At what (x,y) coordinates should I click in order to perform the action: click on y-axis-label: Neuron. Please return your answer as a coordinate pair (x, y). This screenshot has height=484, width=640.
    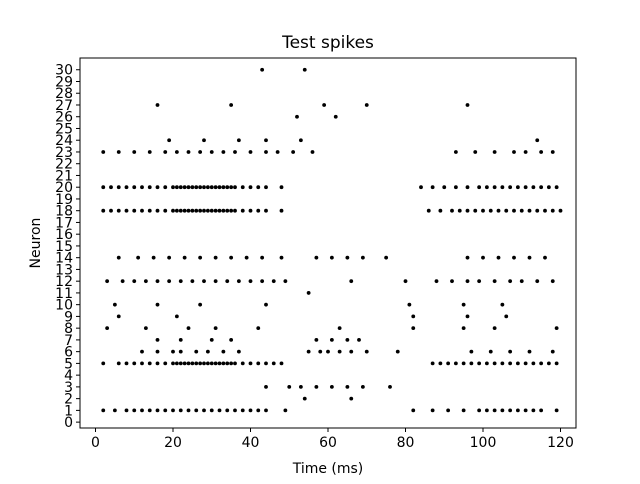
    Looking at the image, I should click on (36, 243).